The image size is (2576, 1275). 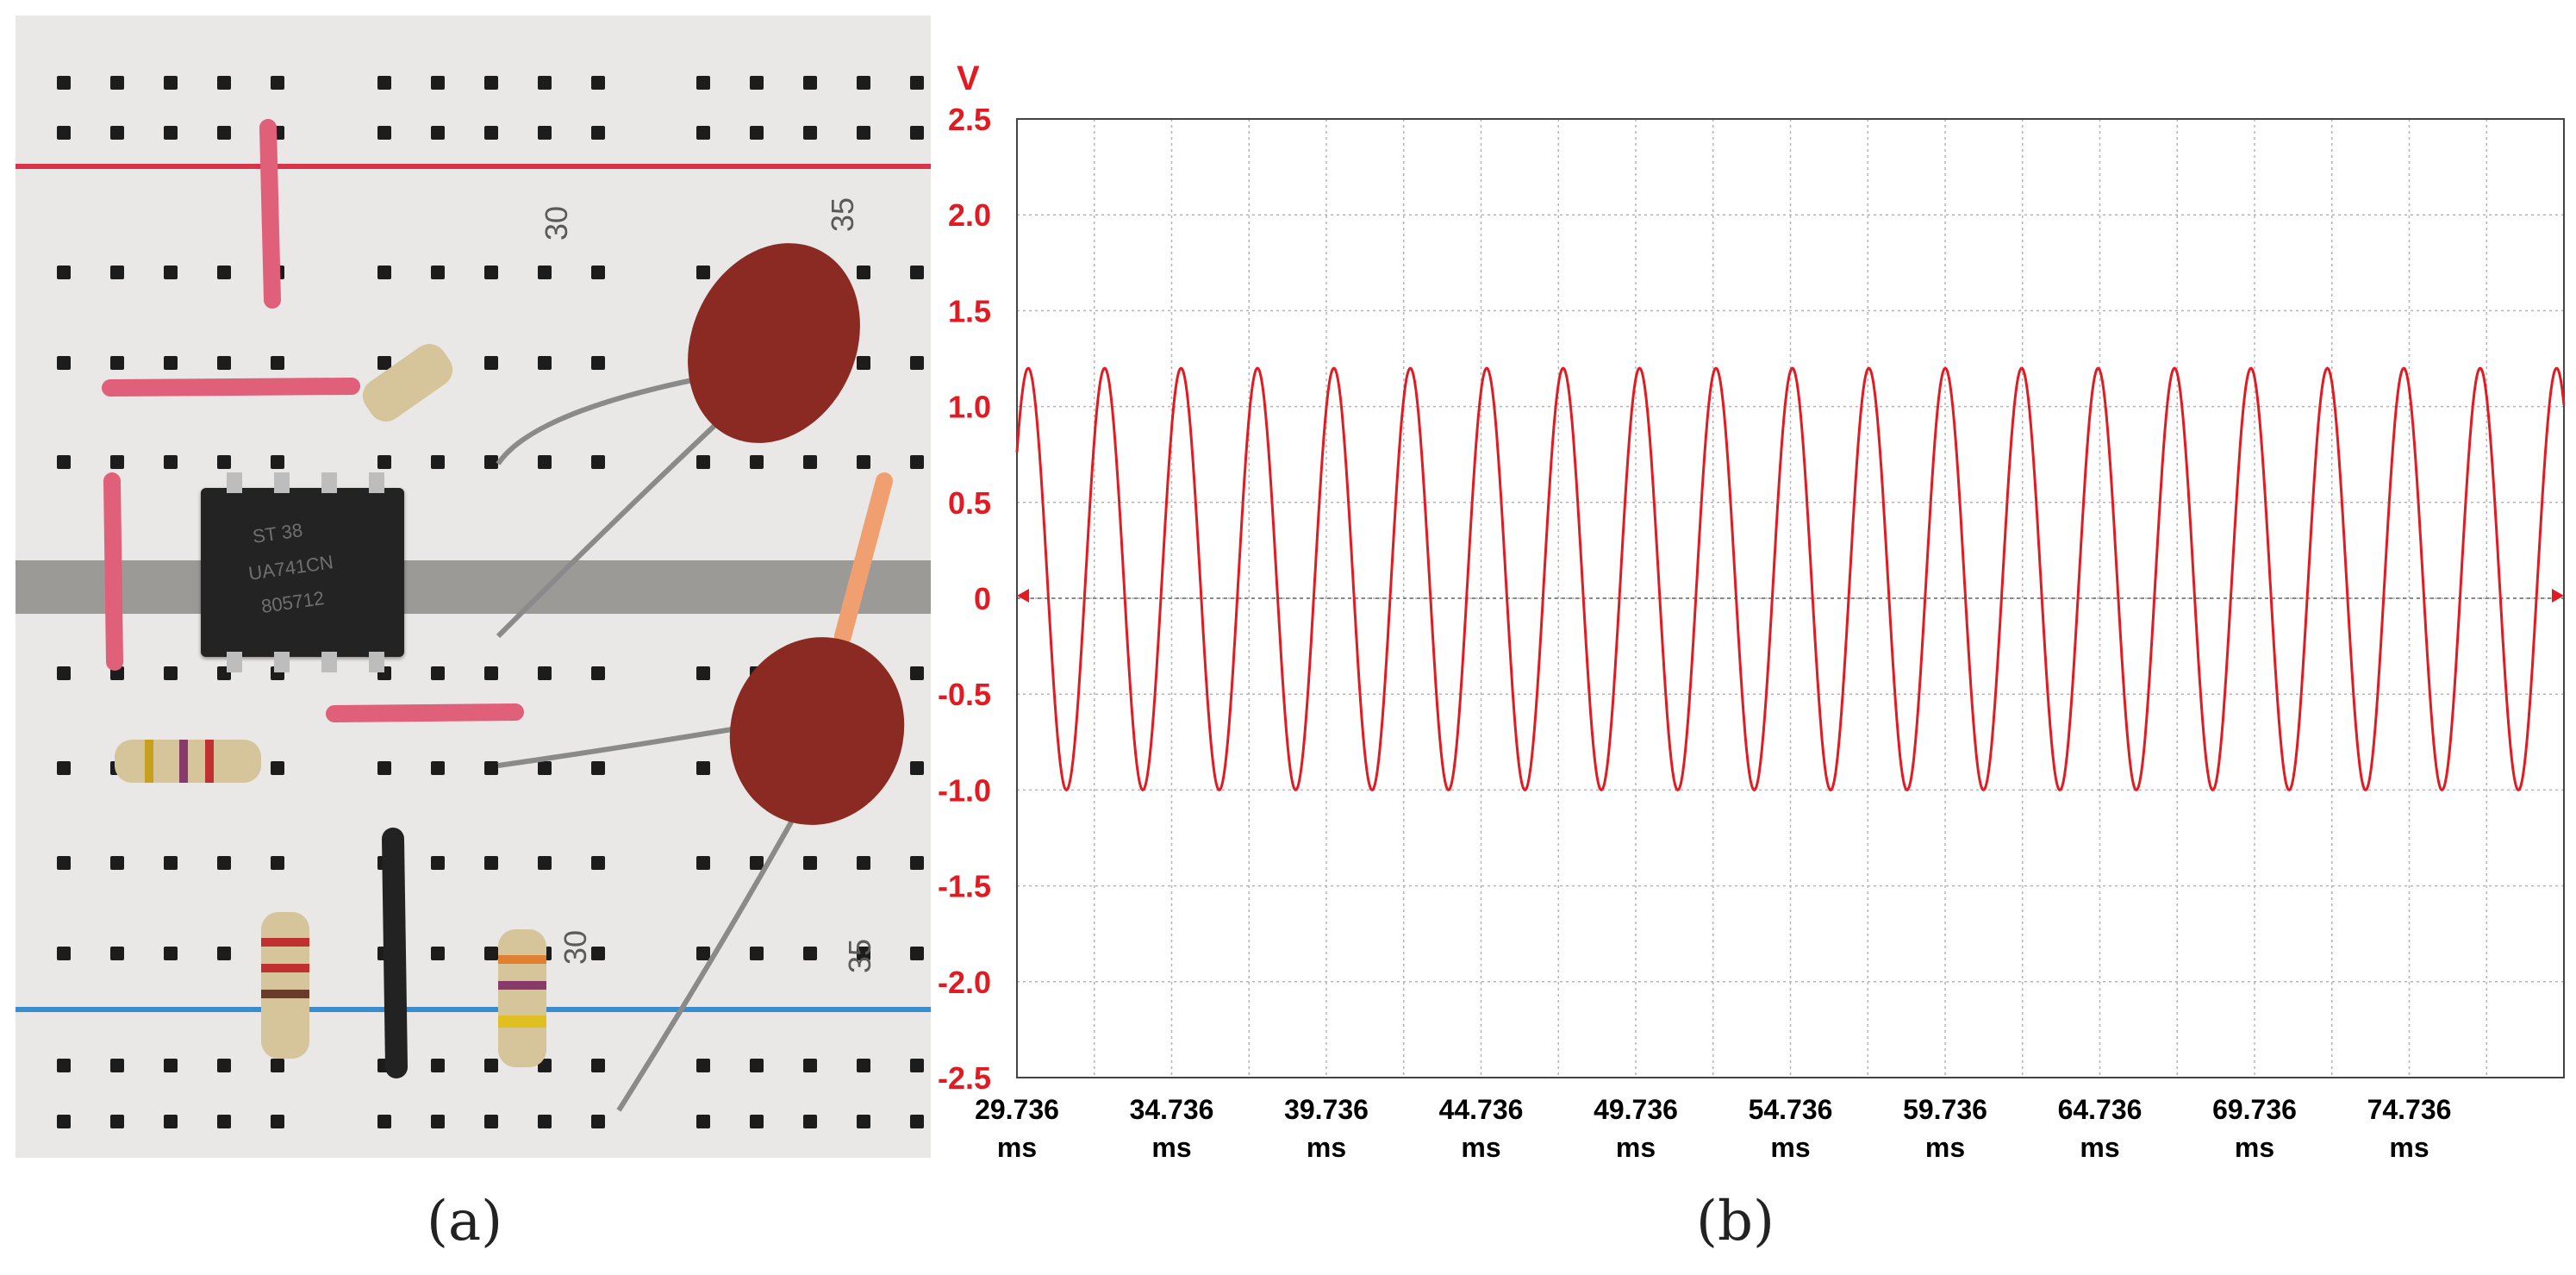 I want to click on y-tick-label: -1.5, so click(x=964, y=886).